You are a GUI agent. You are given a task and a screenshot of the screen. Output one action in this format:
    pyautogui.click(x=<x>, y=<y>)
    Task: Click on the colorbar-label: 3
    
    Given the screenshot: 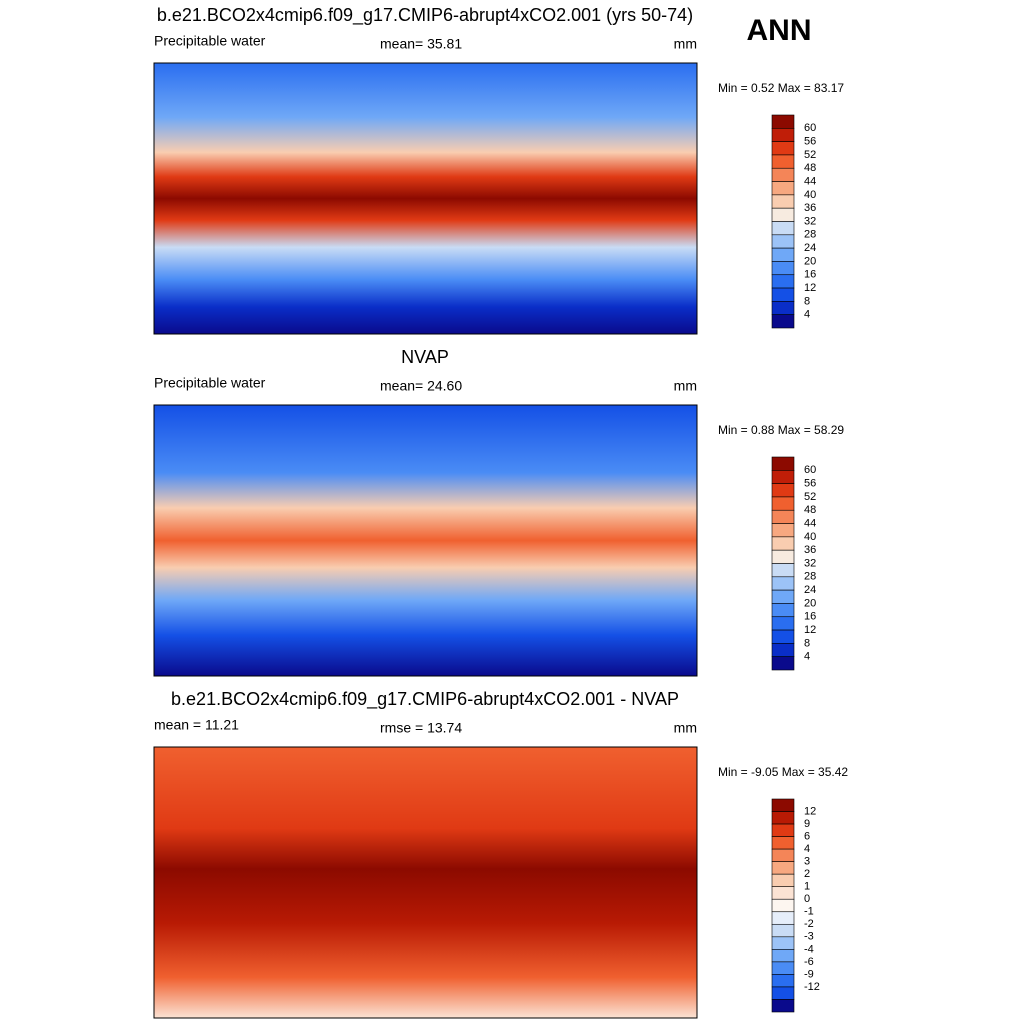 What is the action you would take?
    pyautogui.click(x=807, y=862)
    